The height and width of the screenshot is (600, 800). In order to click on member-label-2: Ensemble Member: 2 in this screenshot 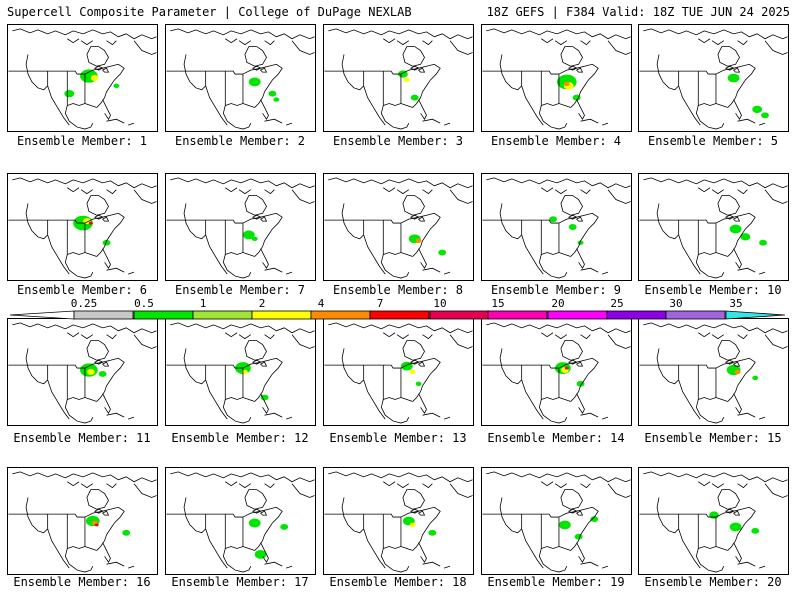, I will do `click(240, 141)`.